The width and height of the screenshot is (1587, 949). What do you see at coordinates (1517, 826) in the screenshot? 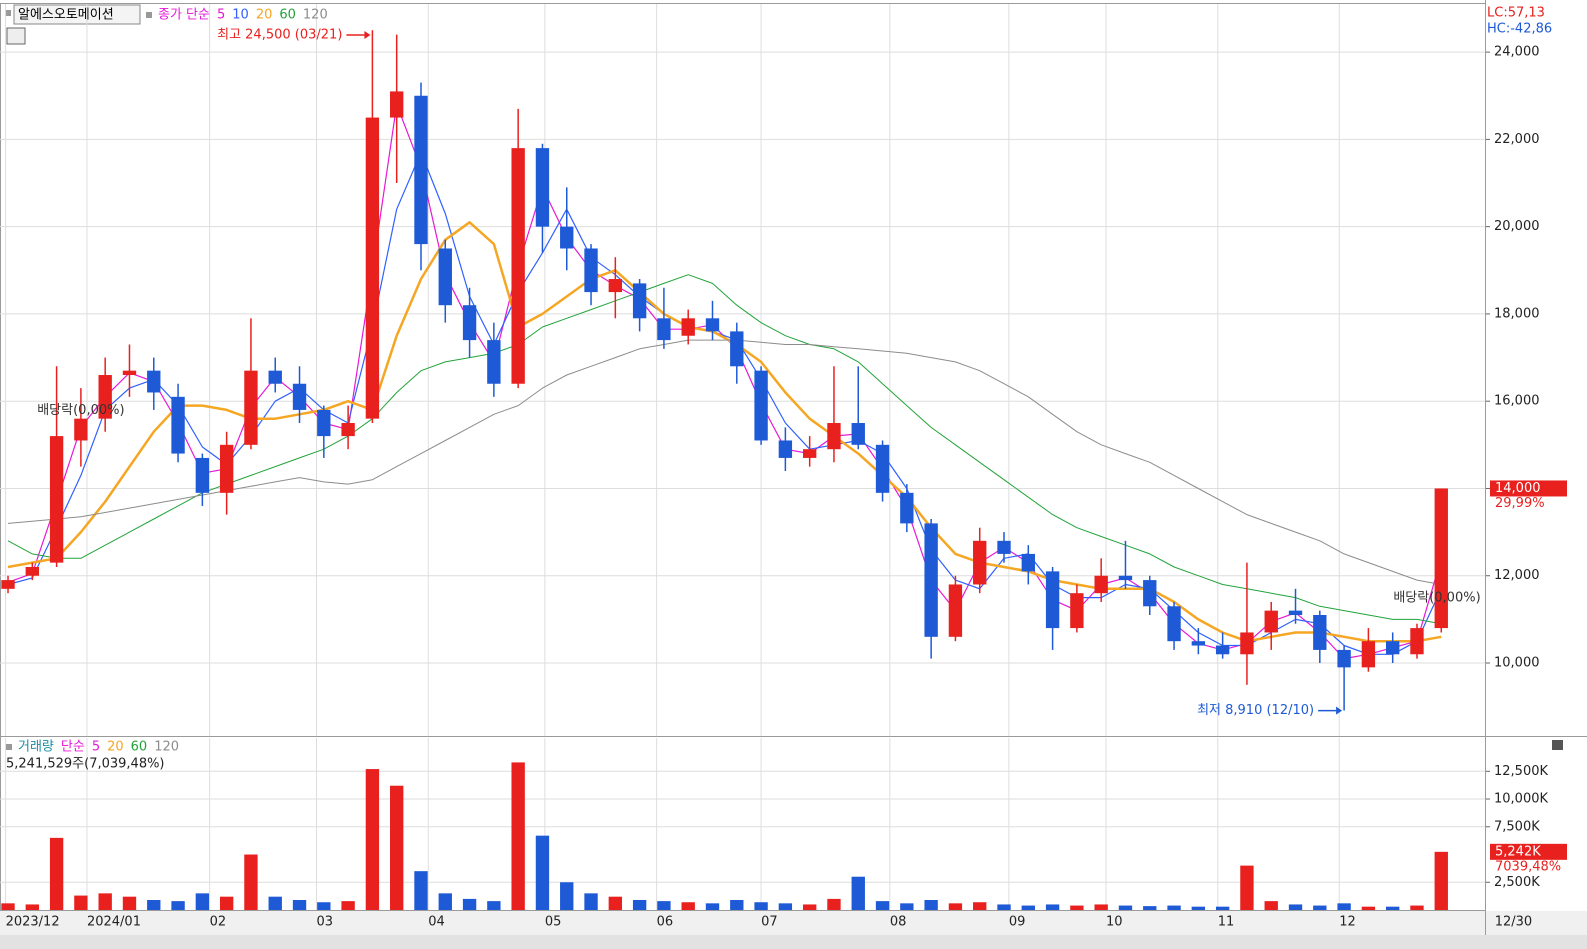
I see `y-tick-label: 7,500K` at bounding box center [1517, 826].